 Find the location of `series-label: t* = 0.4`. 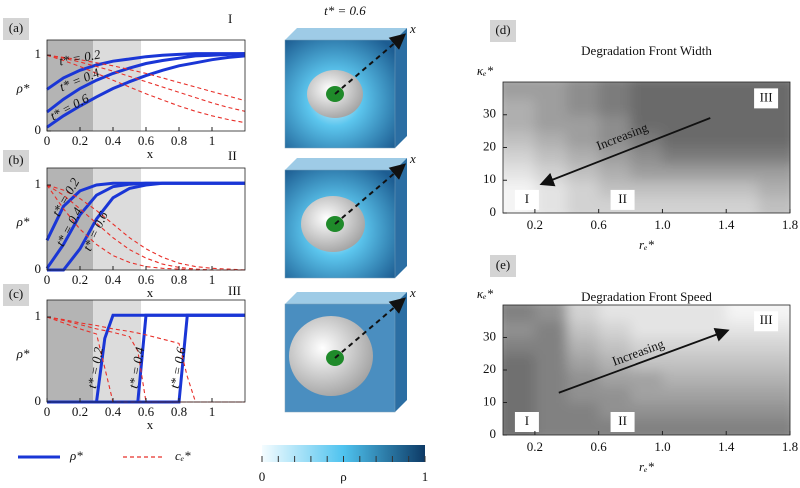

series-label: t* = 0.4 is located at coordinates (136, 367).